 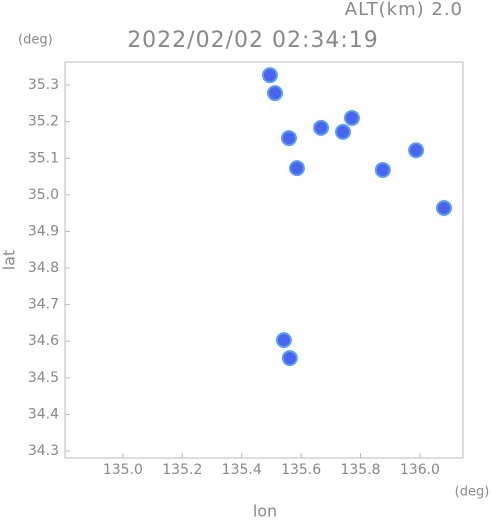 What do you see at coordinates (301, 470) in the screenshot?
I see `x-tick-label: 135.6` at bounding box center [301, 470].